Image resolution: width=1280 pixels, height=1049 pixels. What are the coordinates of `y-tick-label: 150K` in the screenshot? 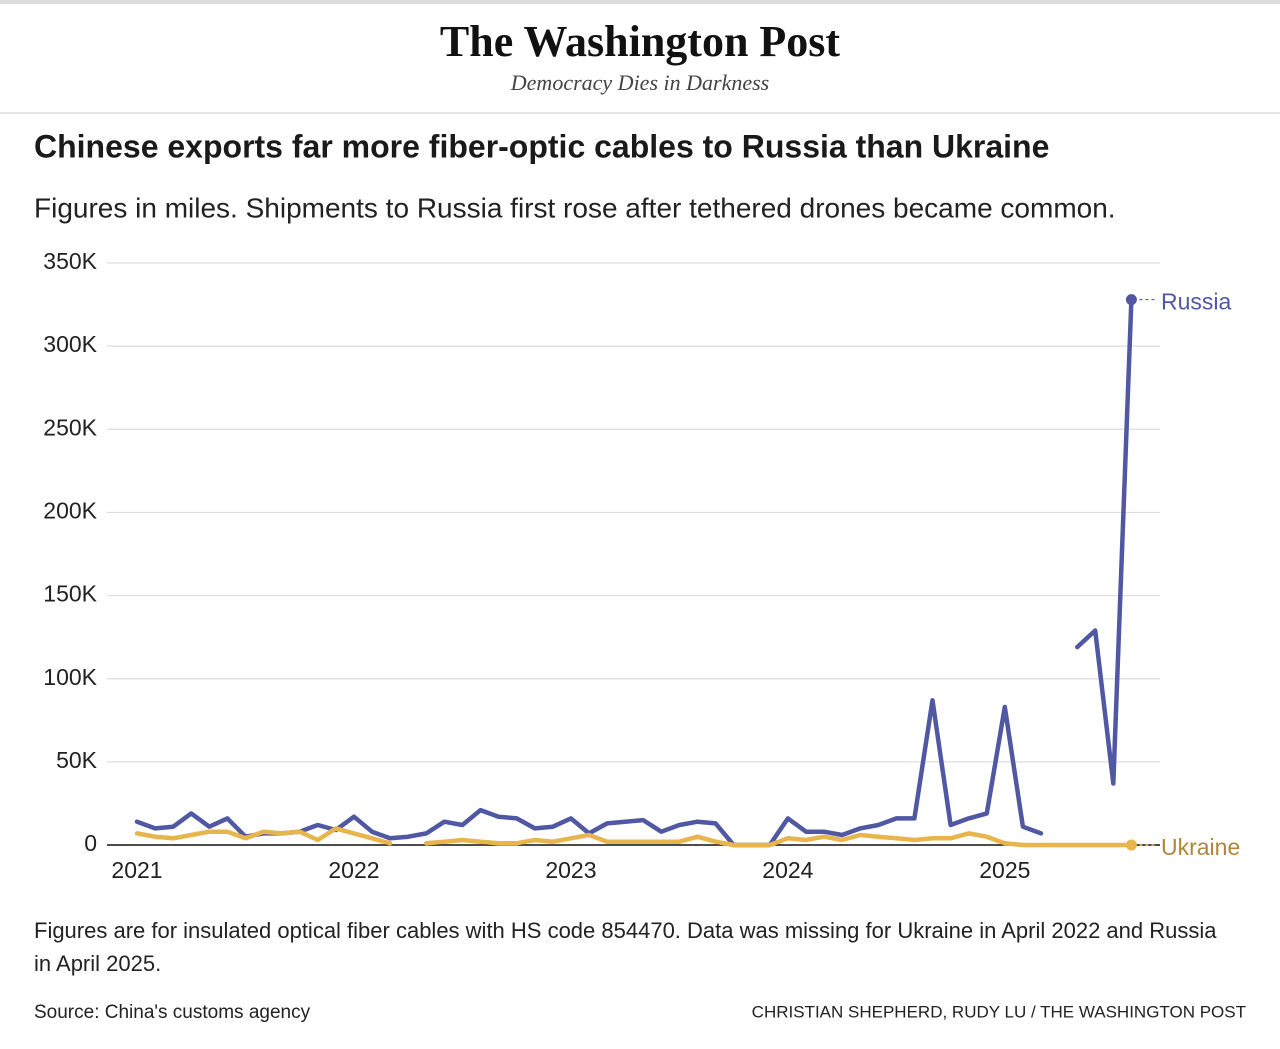 It's located at (70, 594).